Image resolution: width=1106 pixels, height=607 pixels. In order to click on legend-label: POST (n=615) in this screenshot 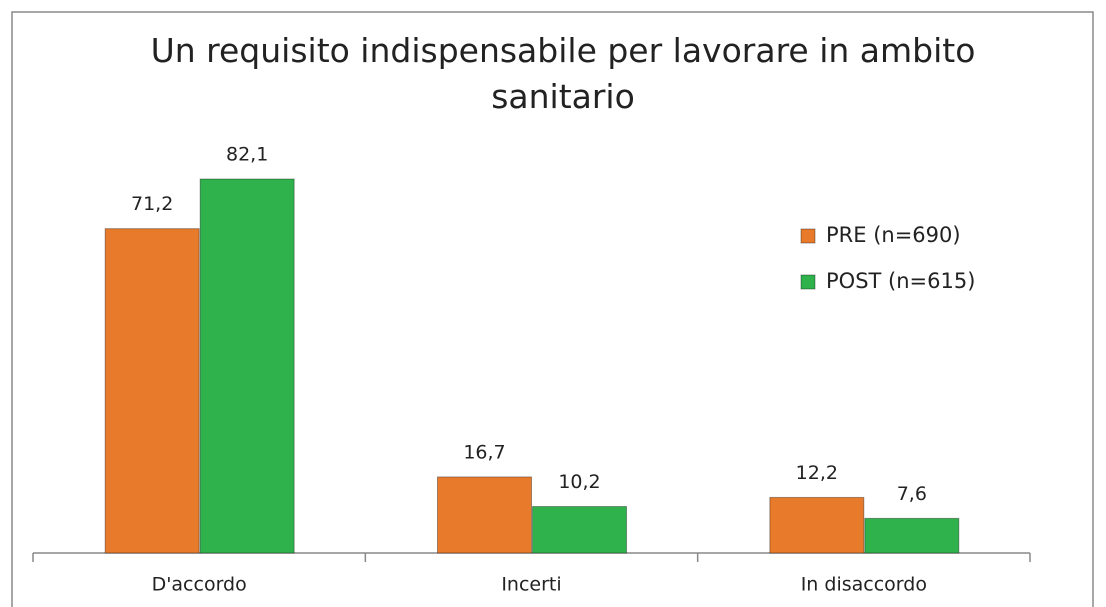, I will do `click(900, 281)`.